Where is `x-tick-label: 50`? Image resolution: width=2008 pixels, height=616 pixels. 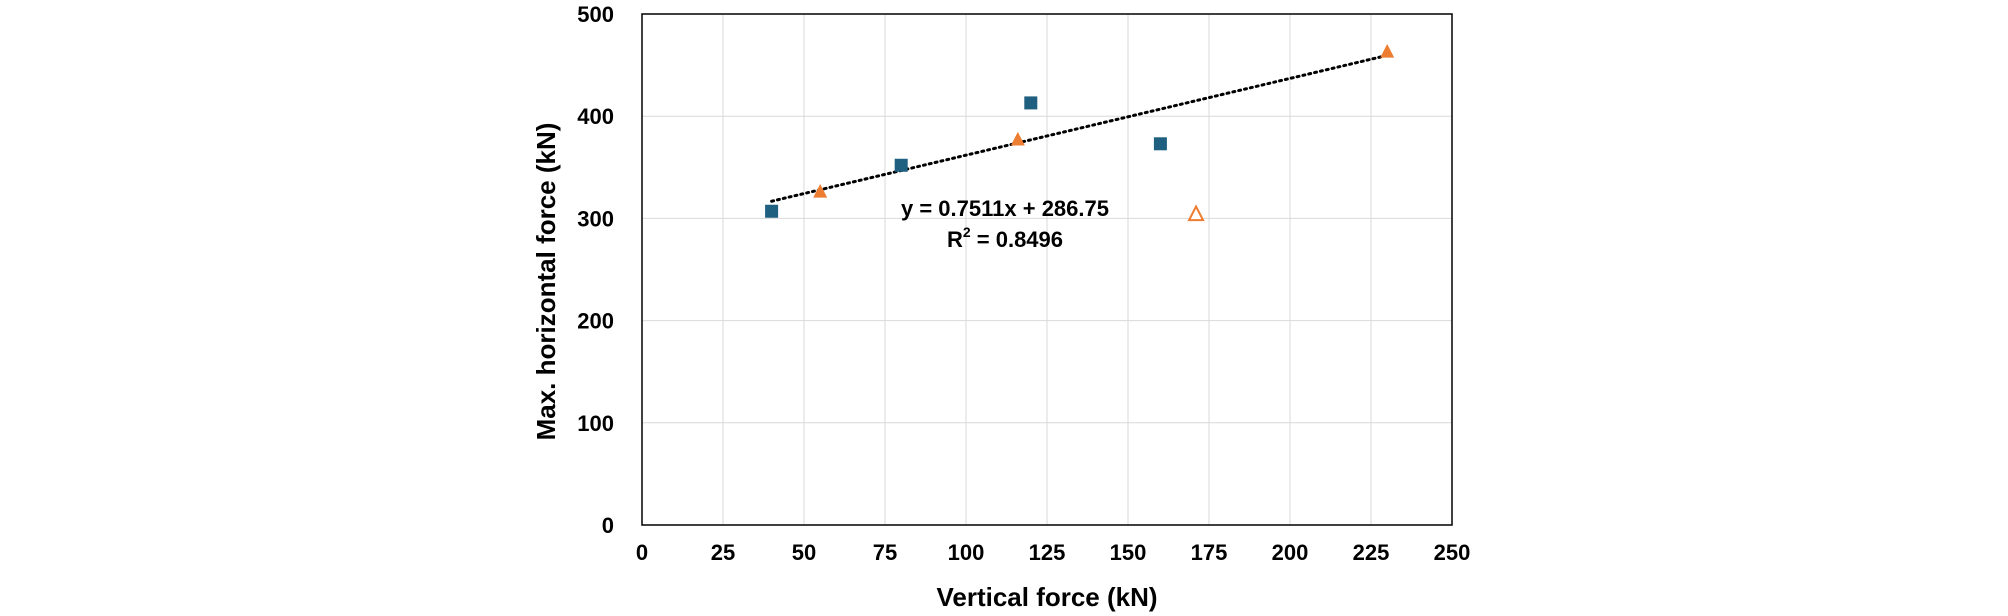 x-tick-label: 50 is located at coordinates (804, 552).